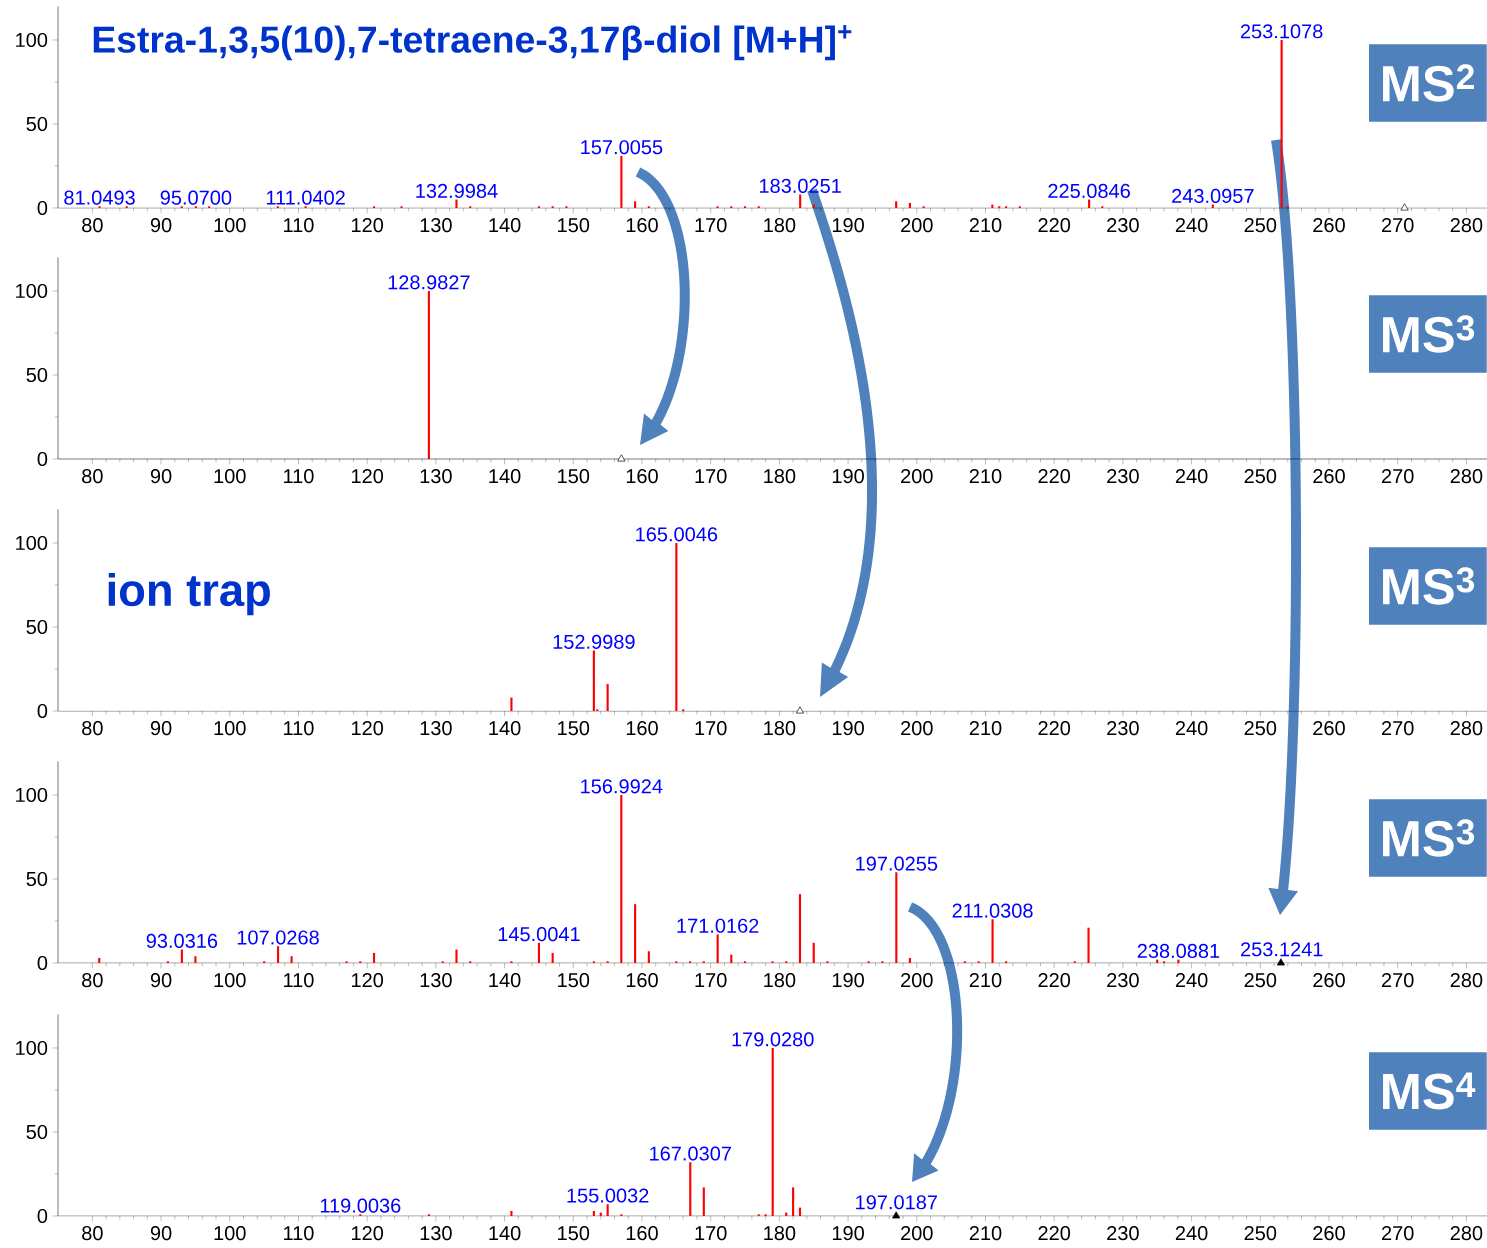  I want to click on text: MS$^{2}$, so click(1428, 83).